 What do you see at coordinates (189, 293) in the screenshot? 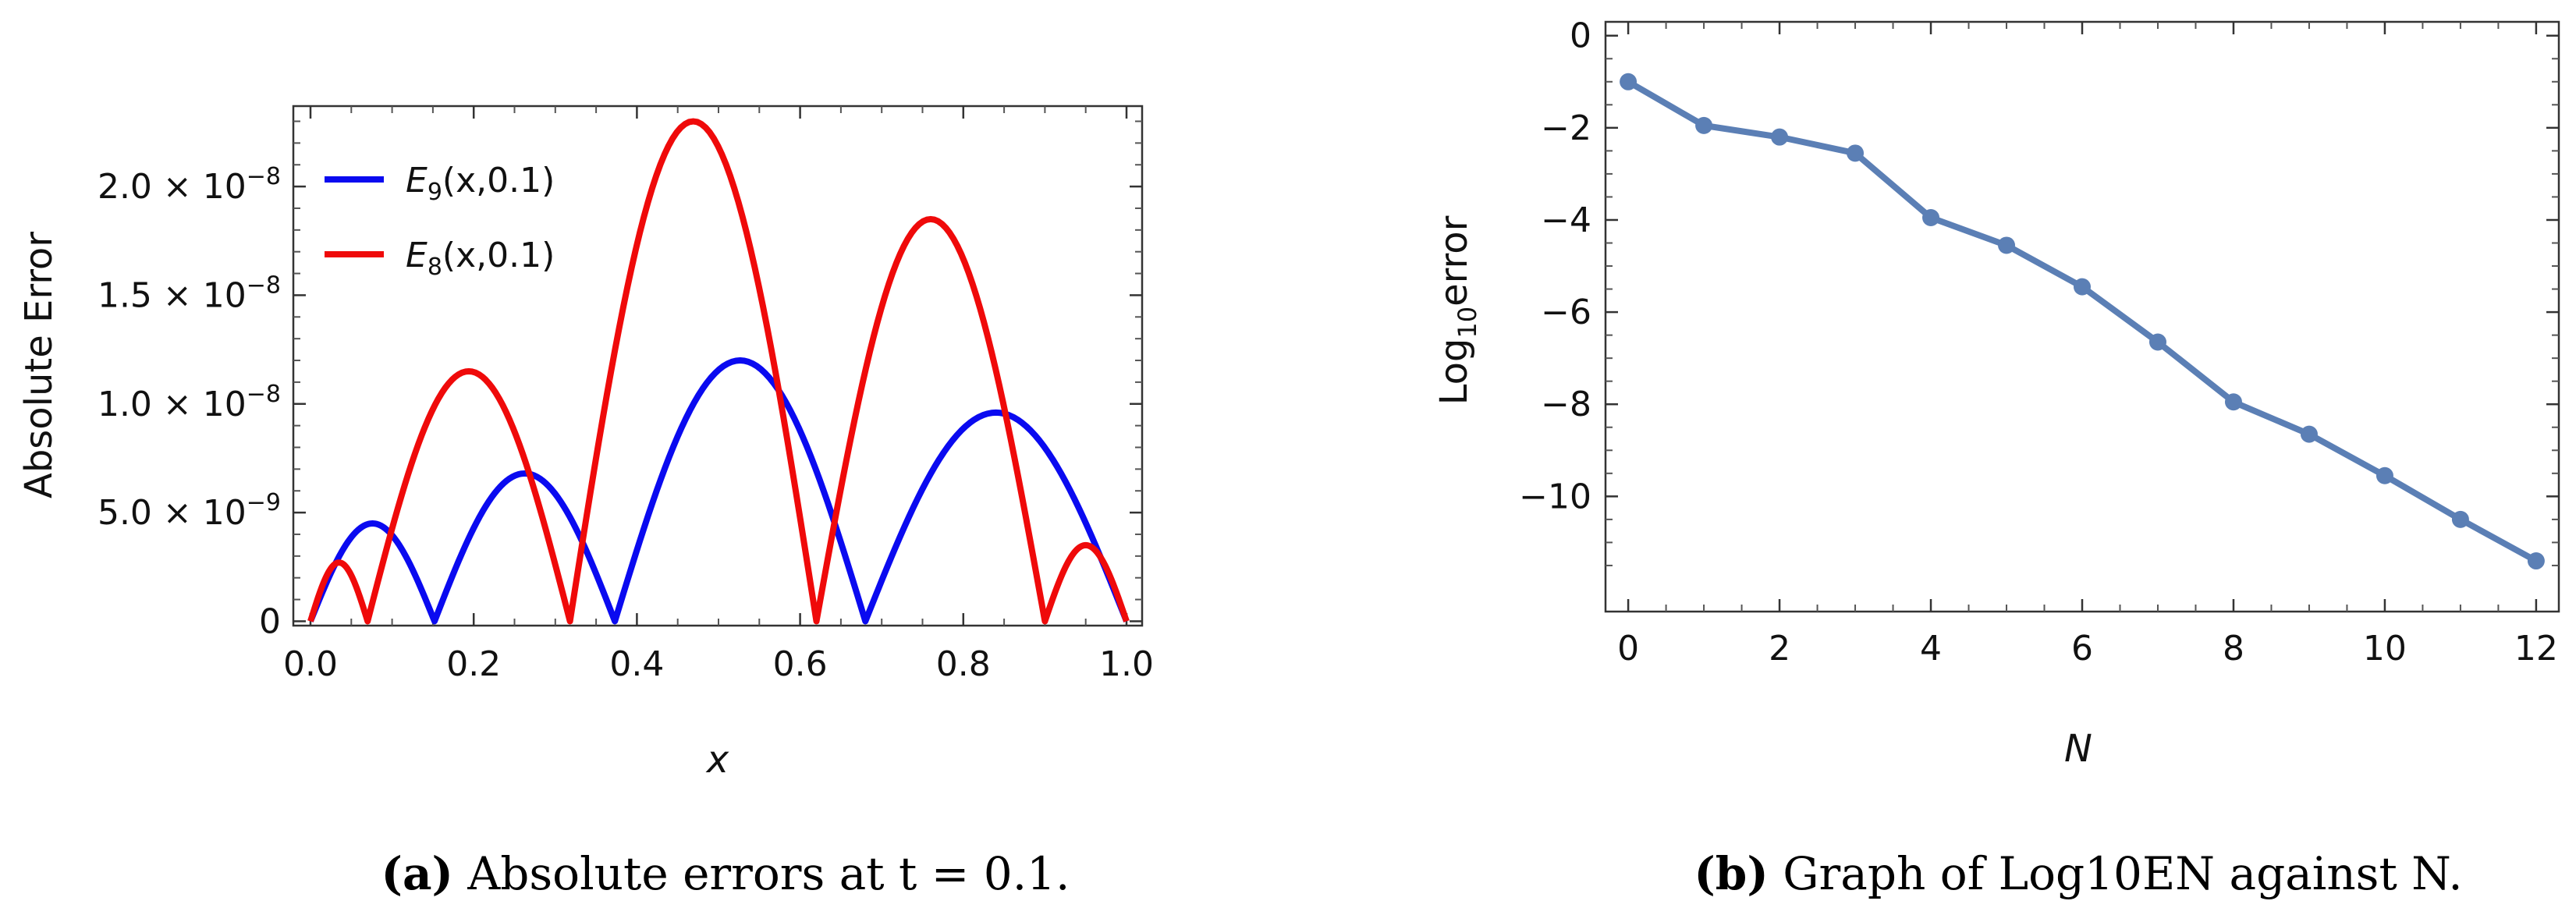
I see `y-tick-label: 1.5 × 10⁻⁸` at bounding box center [189, 293].